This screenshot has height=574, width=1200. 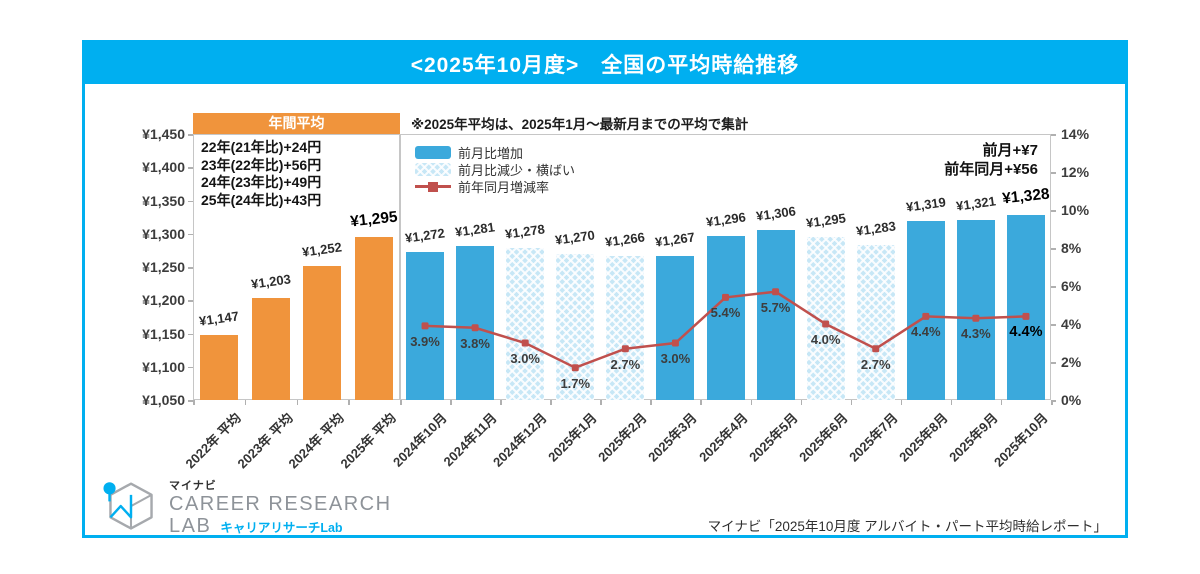 I want to click on yoy-percent-label: 5.7%, so click(x=775, y=307).